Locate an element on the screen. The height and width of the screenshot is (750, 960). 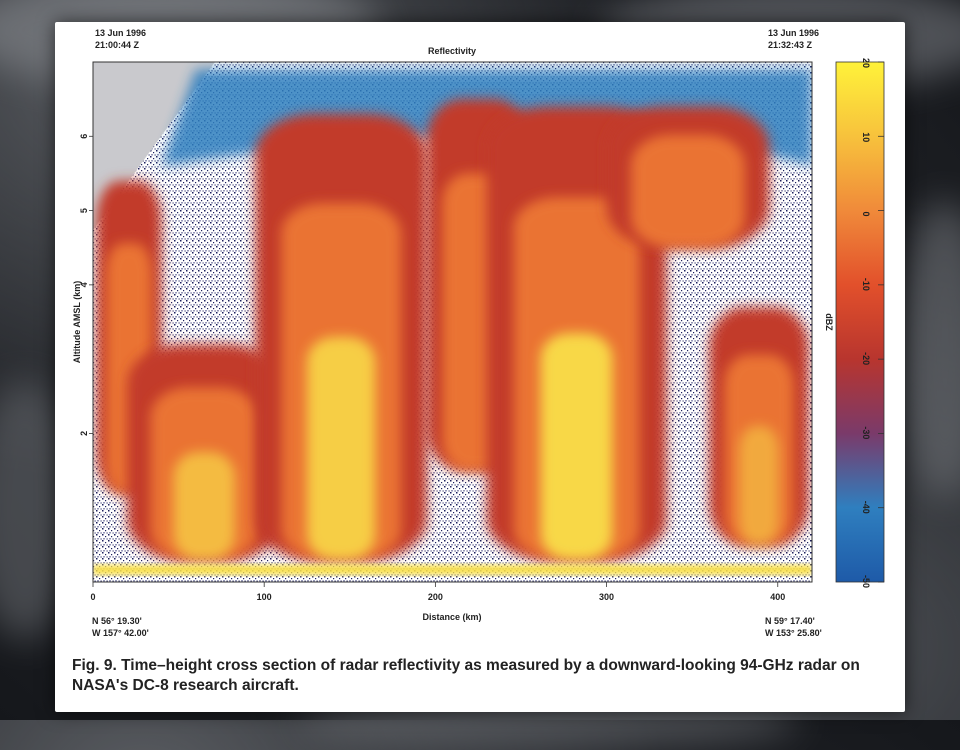
colorbar-tick-label: 20 is located at coordinates (866, 63).